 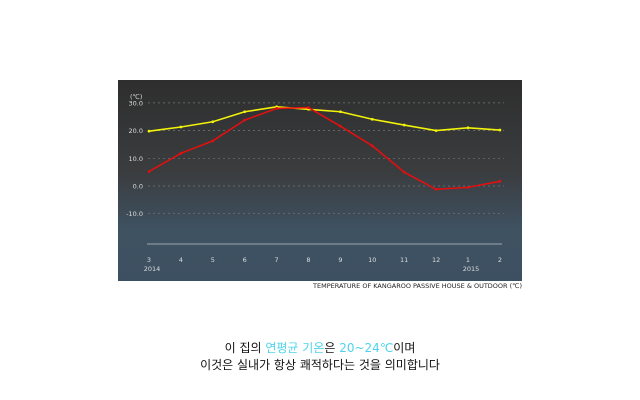 I want to click on highlight-annual-average: 연평균 기온, so click(x=295, y=348).